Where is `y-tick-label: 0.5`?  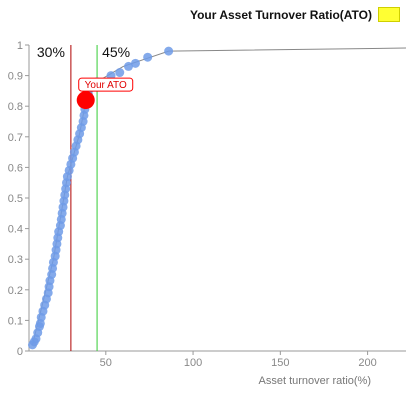 y-tick-label: 0.5 is located at coordinates (15, 199).